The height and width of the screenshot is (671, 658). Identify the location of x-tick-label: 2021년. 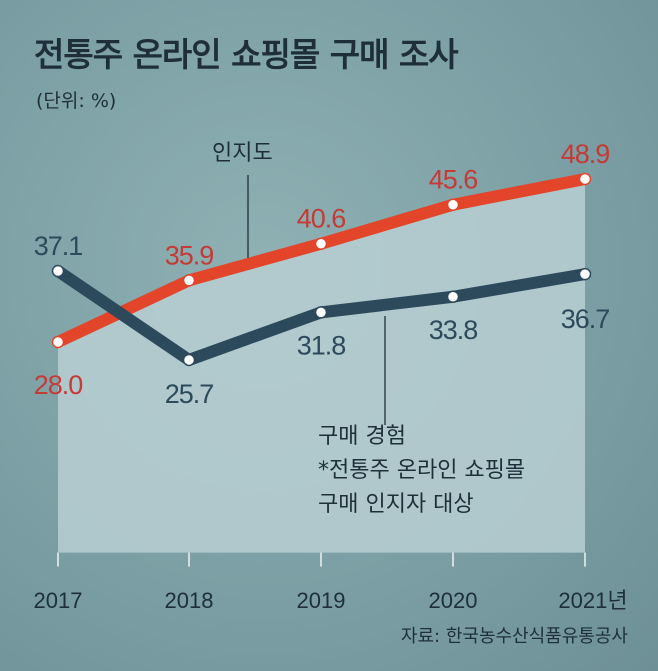
(592, 600).